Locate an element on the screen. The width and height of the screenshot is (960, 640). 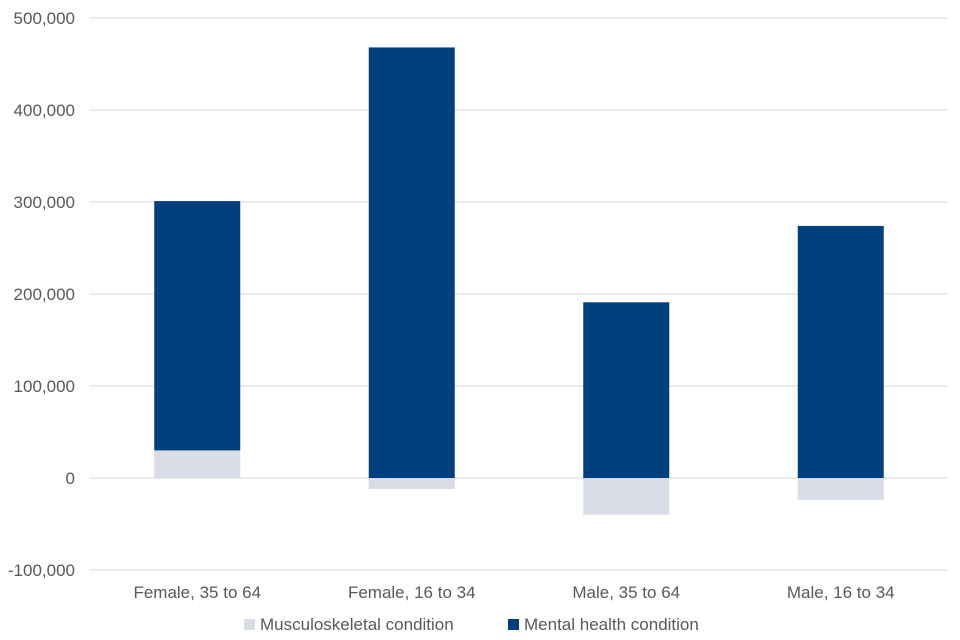
y-tick-label: 500,000 is located at coordinates (44, 18).